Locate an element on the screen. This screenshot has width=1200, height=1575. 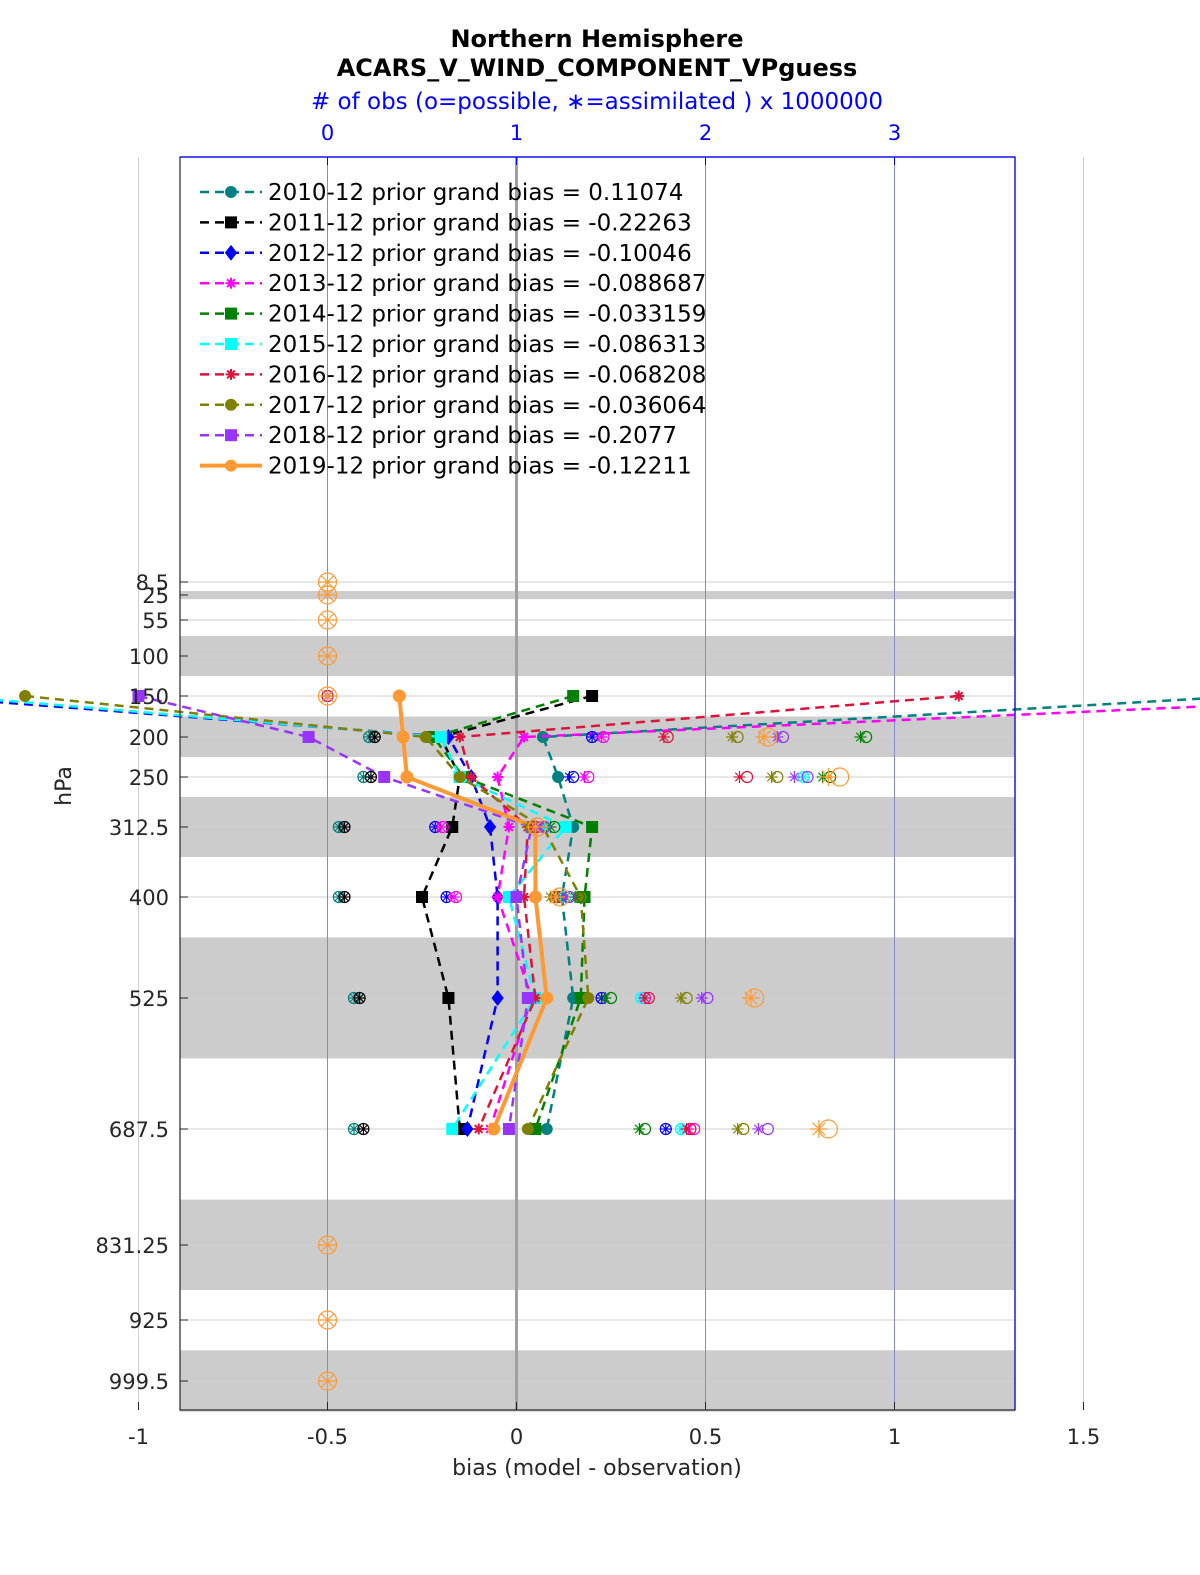
top-tick-label: 2 is located at coordinates (705, 133).